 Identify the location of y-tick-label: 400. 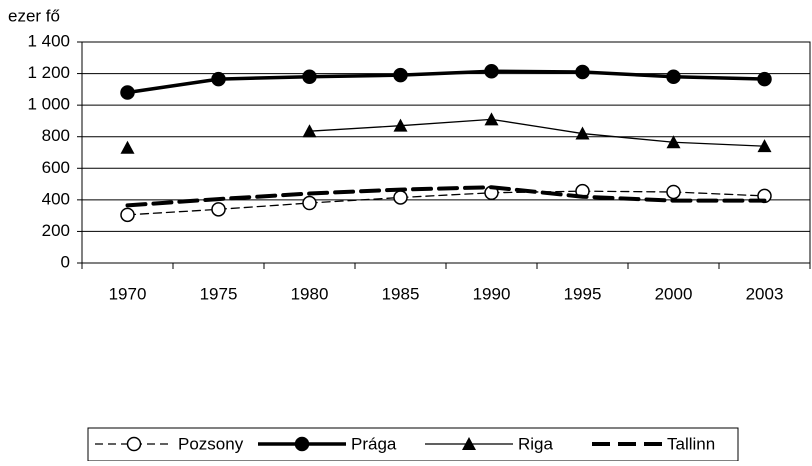
(56, 198).